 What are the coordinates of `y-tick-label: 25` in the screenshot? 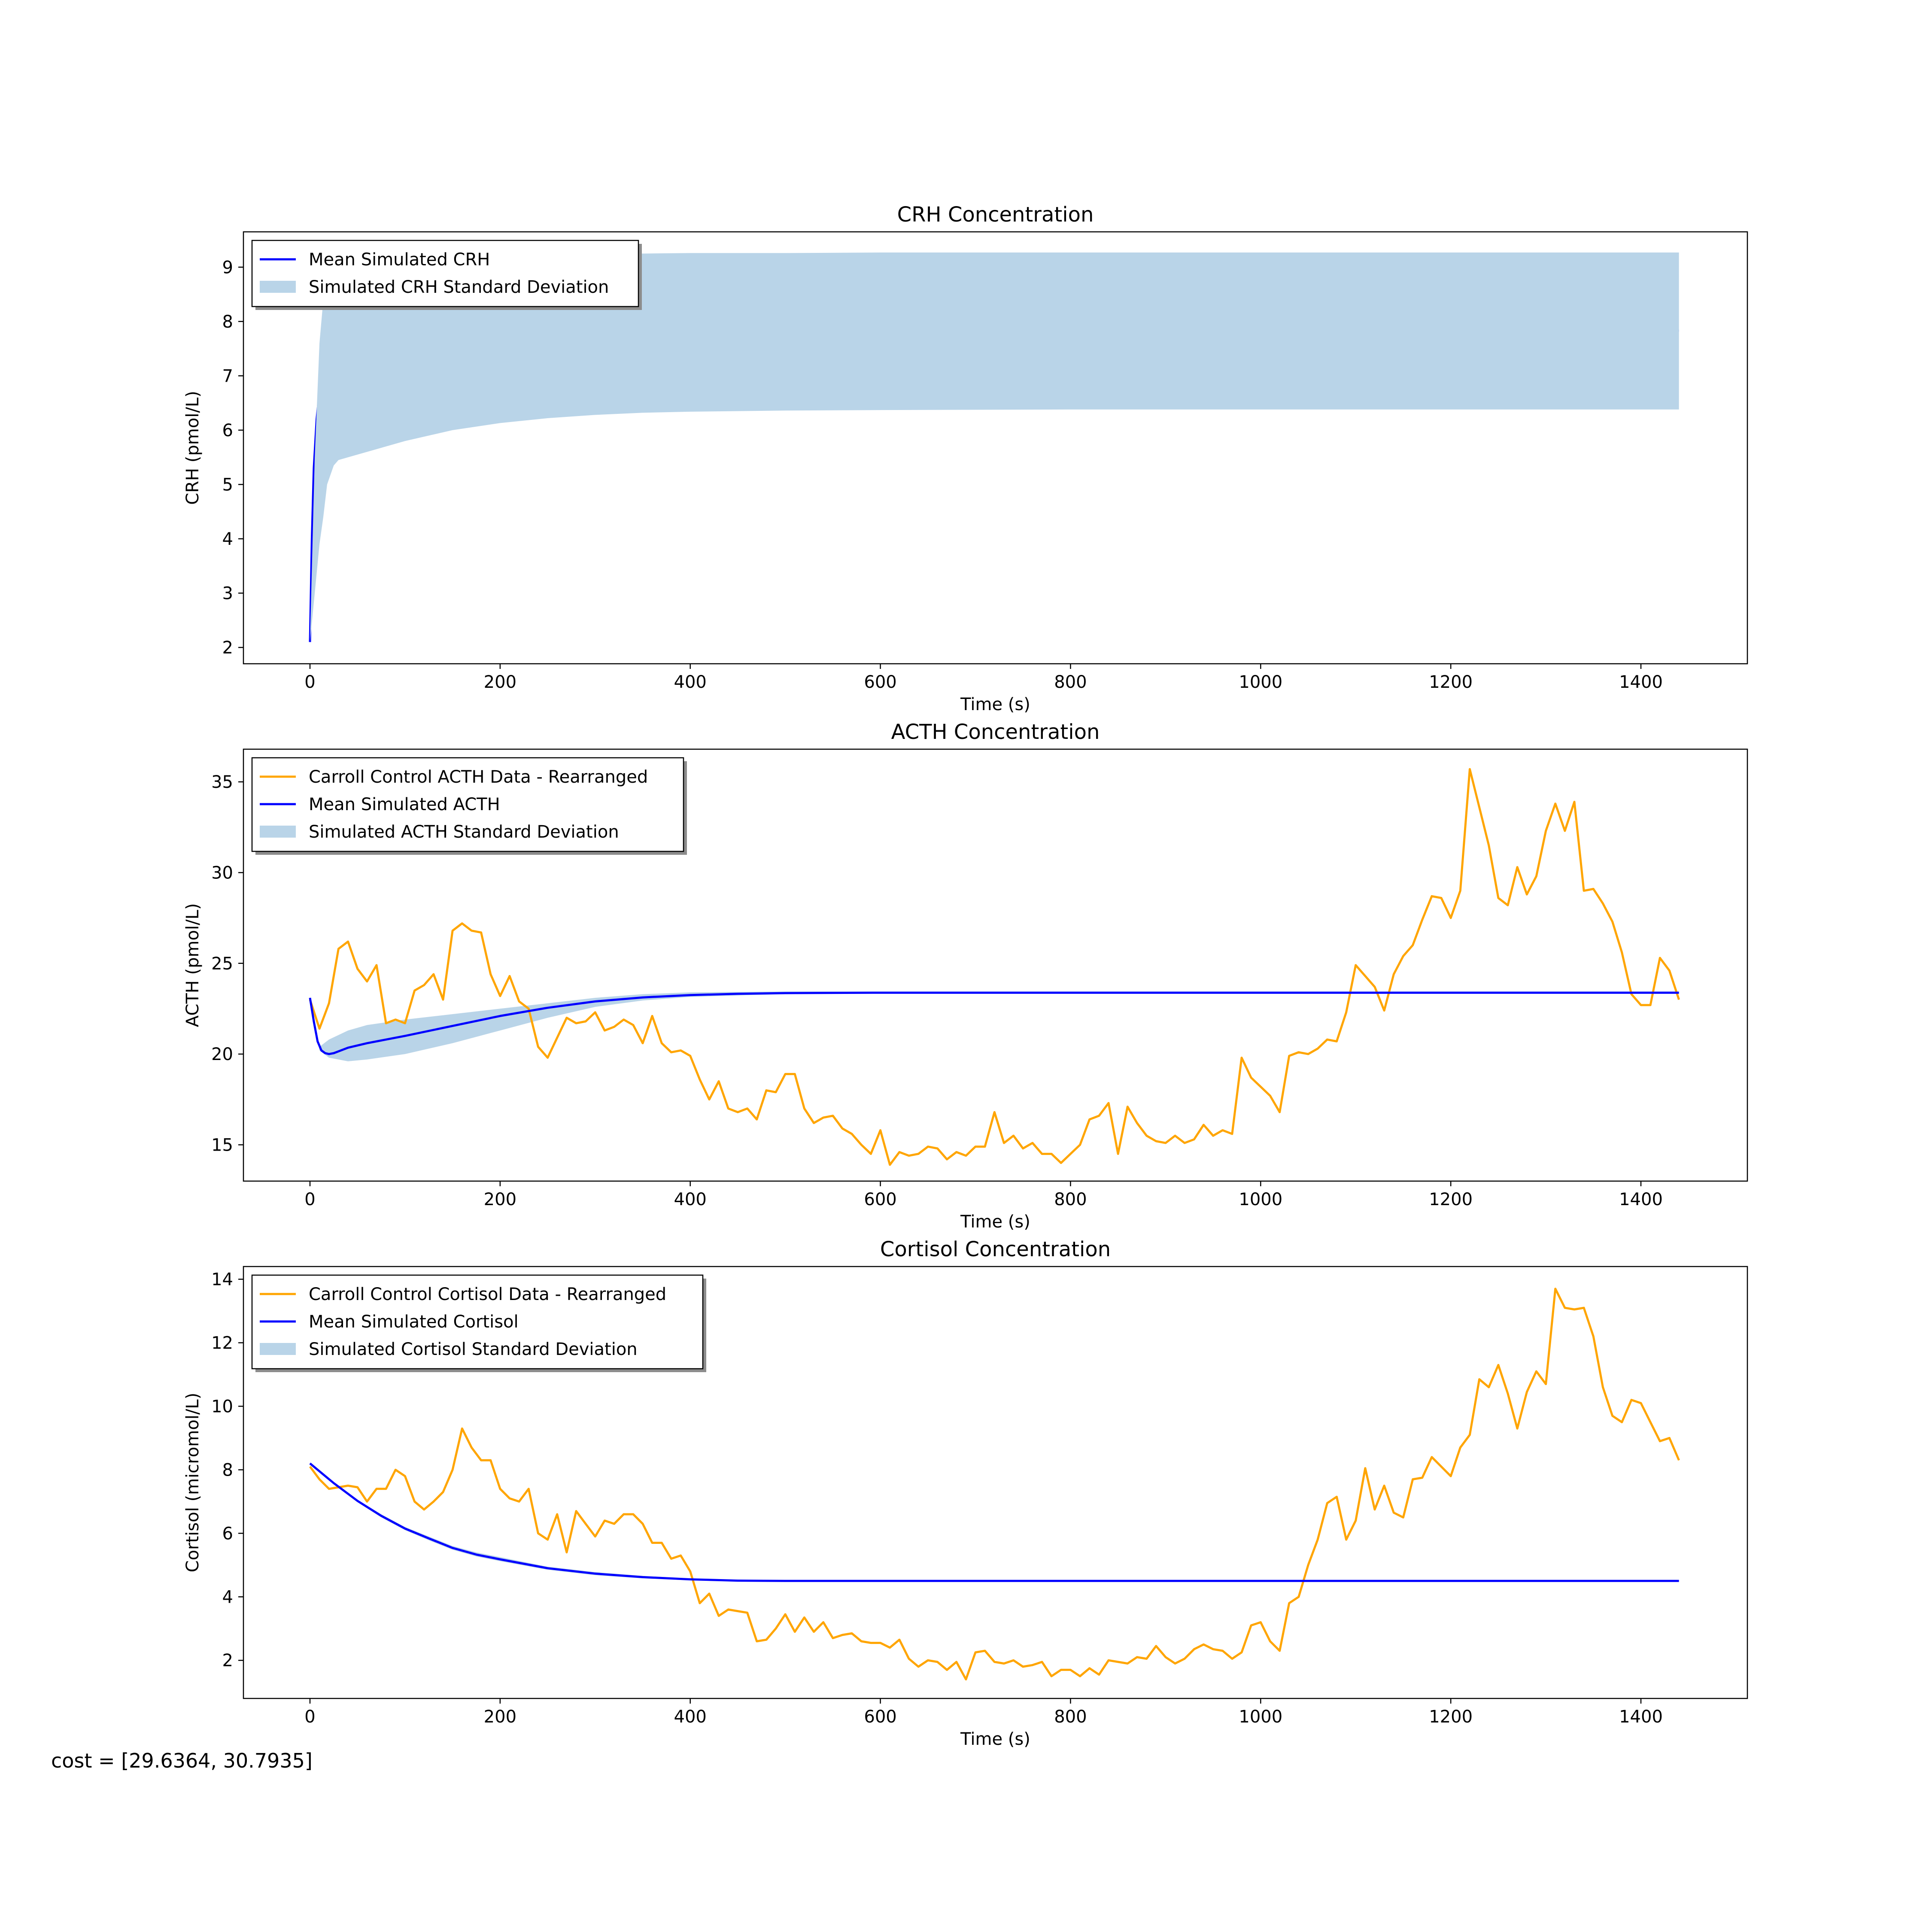 It's located at (222, 964).